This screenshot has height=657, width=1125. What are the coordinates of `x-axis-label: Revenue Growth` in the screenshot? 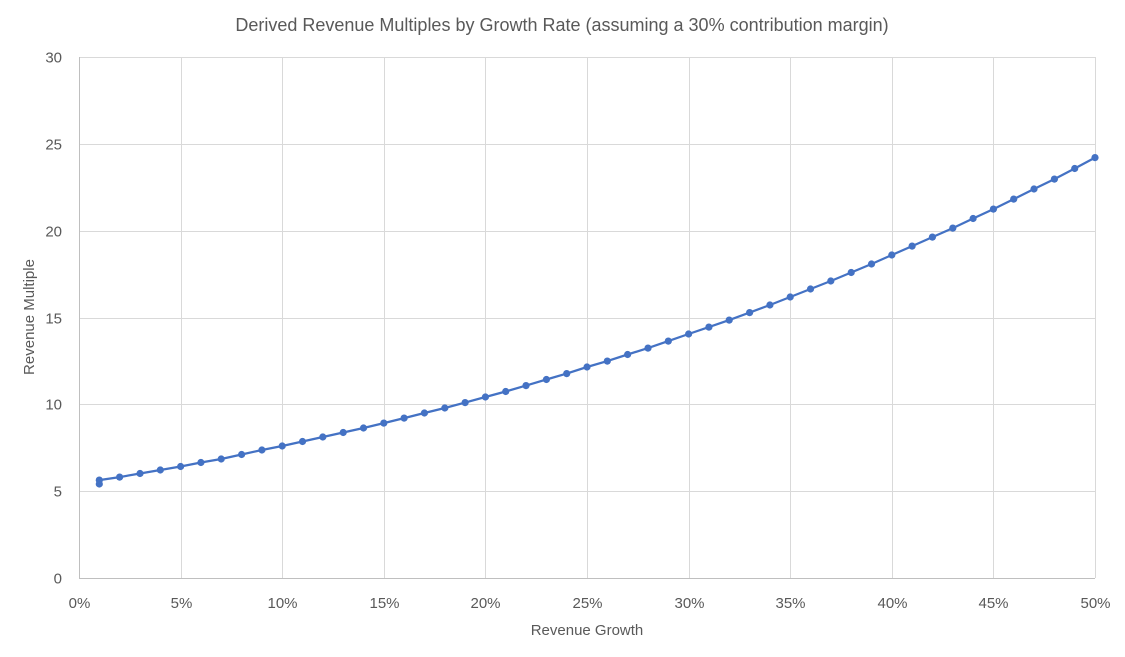 It's located at (587, 630).